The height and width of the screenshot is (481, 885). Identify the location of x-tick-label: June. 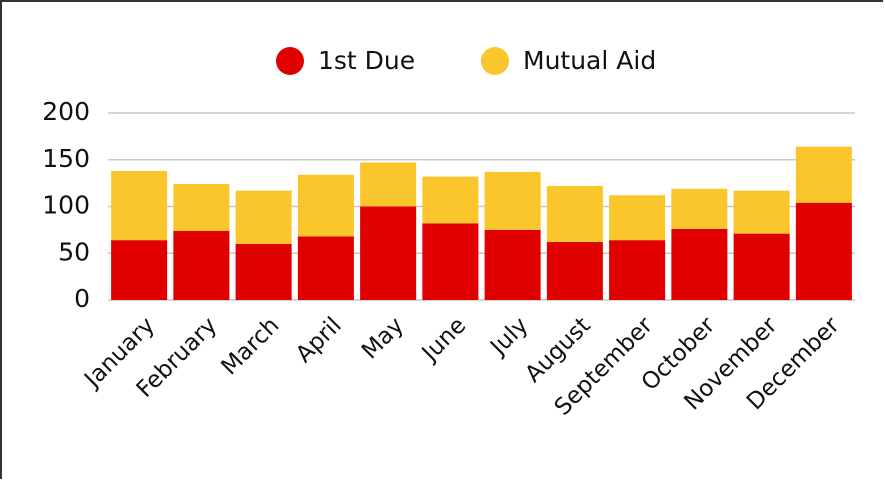
(443, 339).